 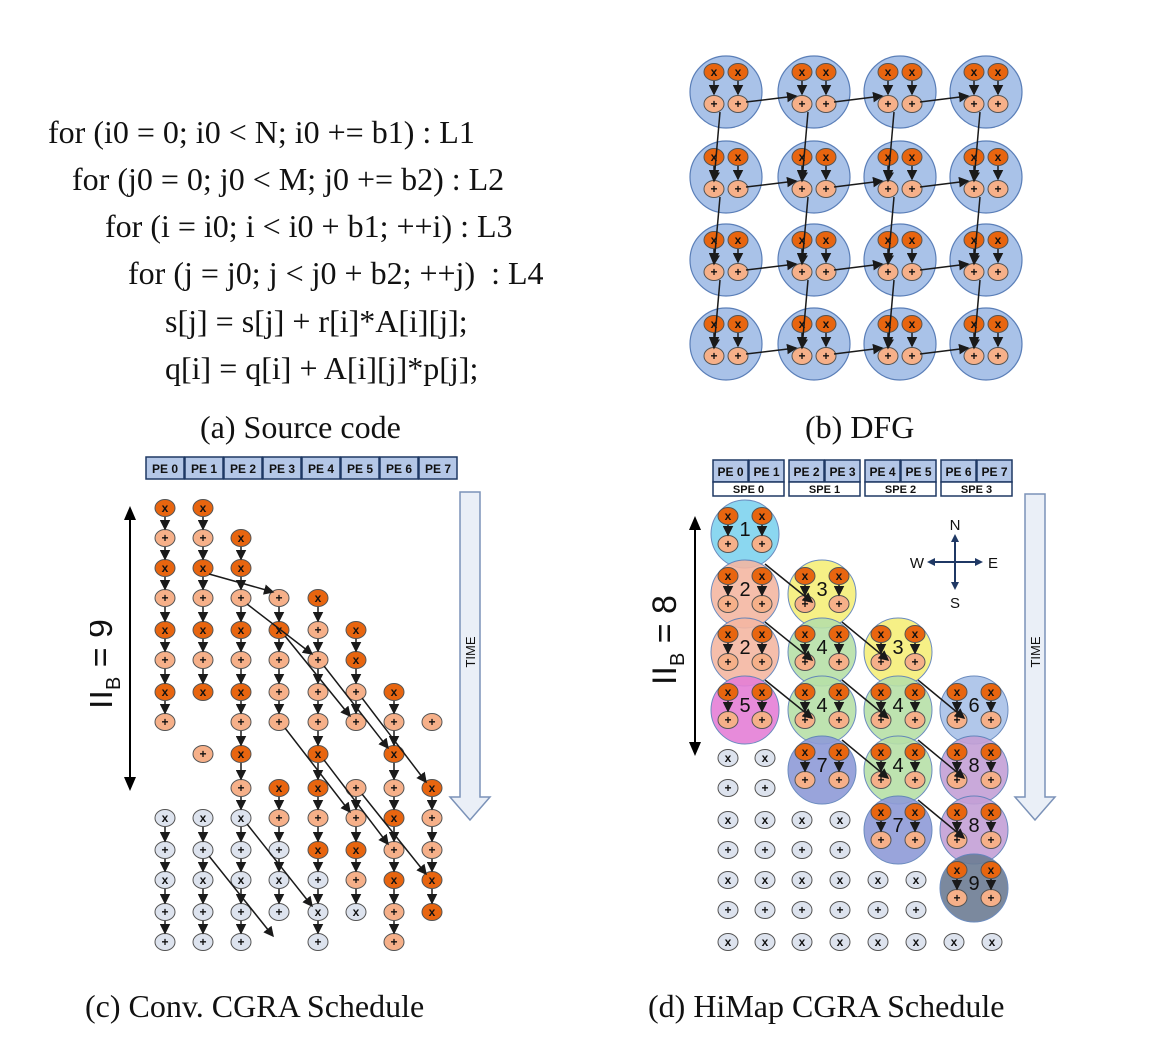 I want to click on block-number: 3, so click(x=897, y=648).